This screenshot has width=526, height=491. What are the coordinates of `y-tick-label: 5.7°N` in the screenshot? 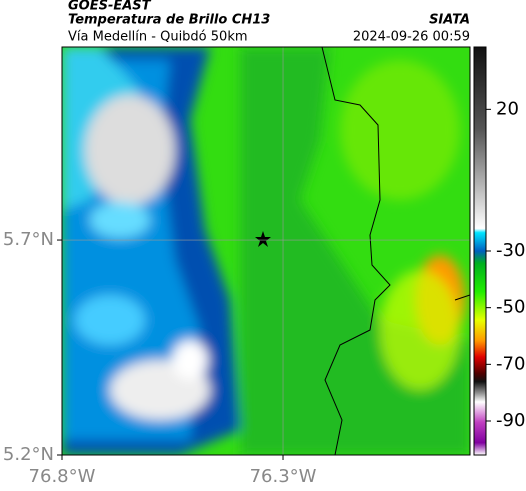 It's located at (28, 239).